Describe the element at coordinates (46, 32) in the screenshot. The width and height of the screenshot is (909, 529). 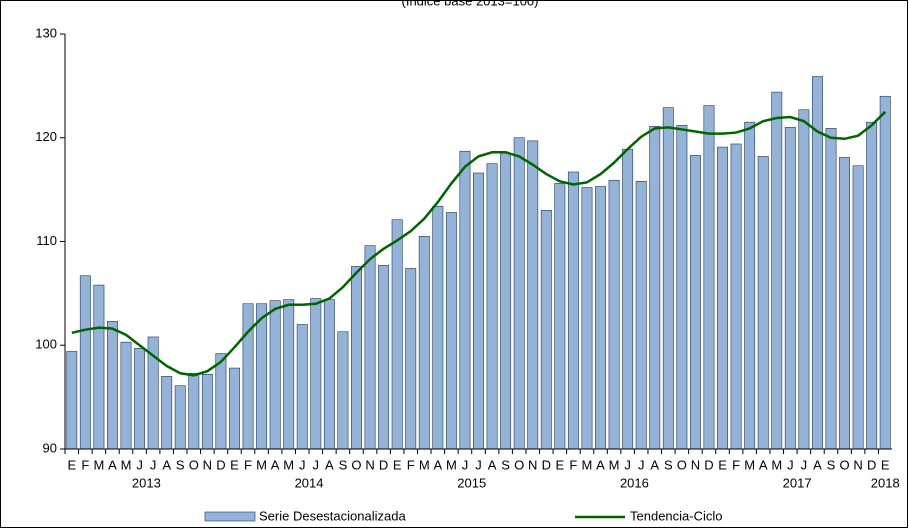
I see `y-tick-label: 130` at that location.